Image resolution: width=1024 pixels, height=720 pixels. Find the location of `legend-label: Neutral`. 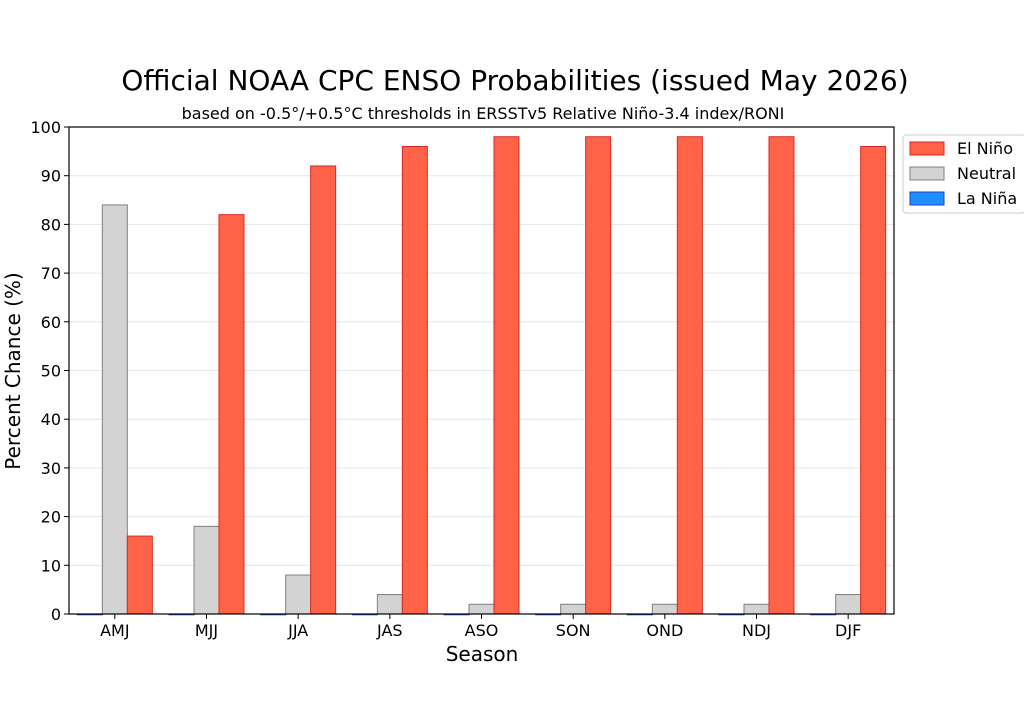

legend-label: Neutral is located at coordinates (986, 173).